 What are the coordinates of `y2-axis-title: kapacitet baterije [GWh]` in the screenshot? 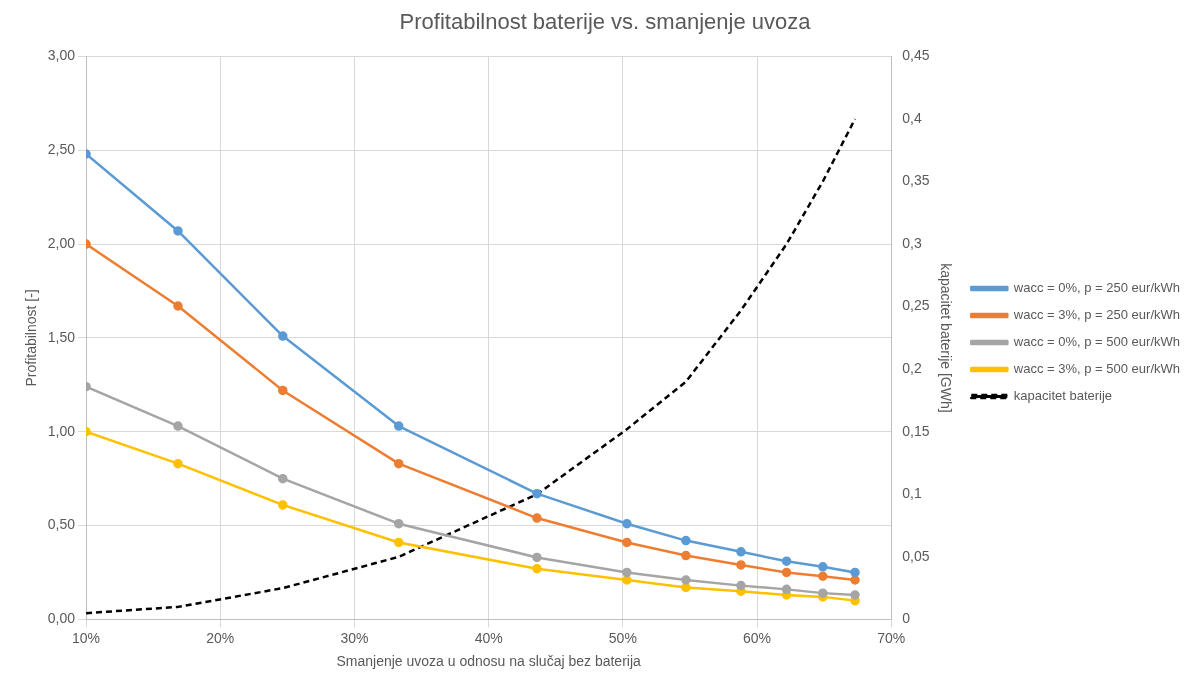 It's located at (946, 338).